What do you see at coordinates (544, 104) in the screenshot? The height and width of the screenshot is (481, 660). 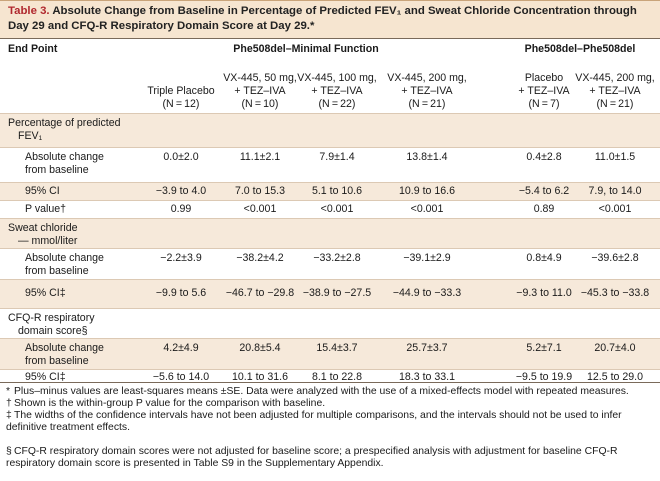 I see `column-header-n: (N = 7)` at bounding box center [544, 104].